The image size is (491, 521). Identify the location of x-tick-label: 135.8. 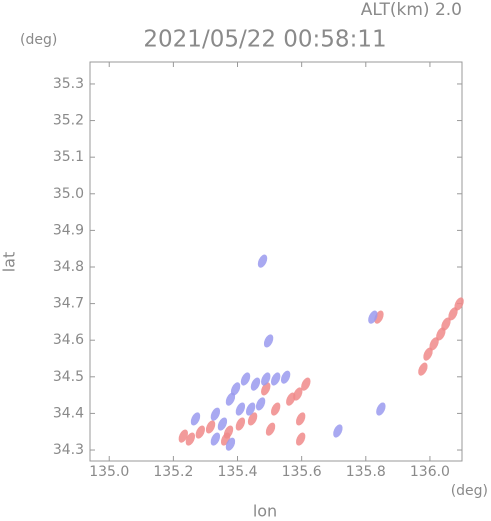
(366, 472).